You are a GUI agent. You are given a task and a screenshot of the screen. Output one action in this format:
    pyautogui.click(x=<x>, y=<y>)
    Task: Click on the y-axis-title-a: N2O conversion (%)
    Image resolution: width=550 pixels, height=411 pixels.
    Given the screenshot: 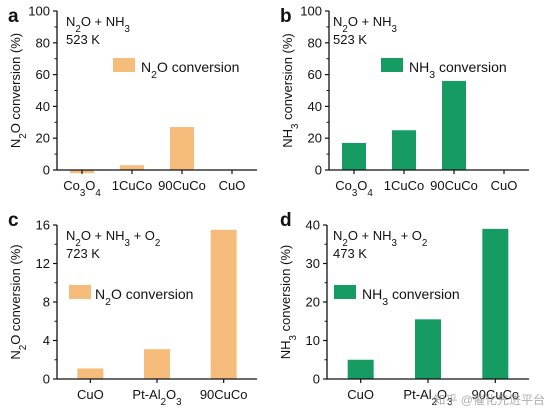 What is the action you would take?
    pyautogui.click(x=18, y=90)
    